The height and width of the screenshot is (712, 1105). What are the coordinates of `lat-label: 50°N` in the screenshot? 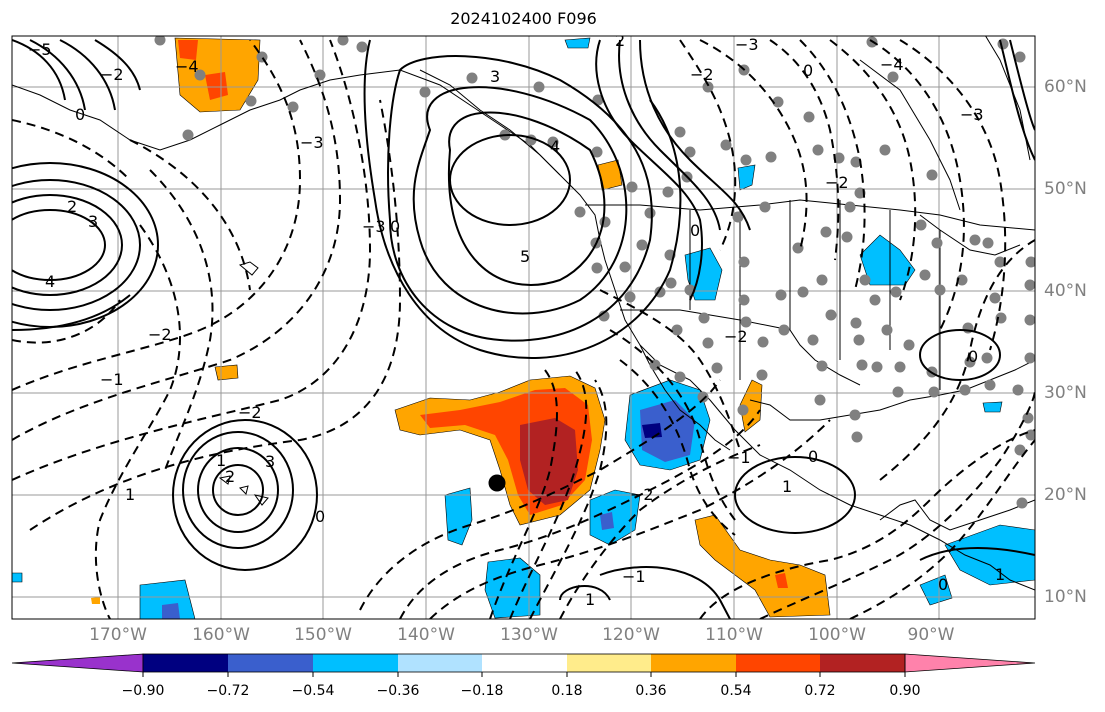 It's located at (1065, 189).